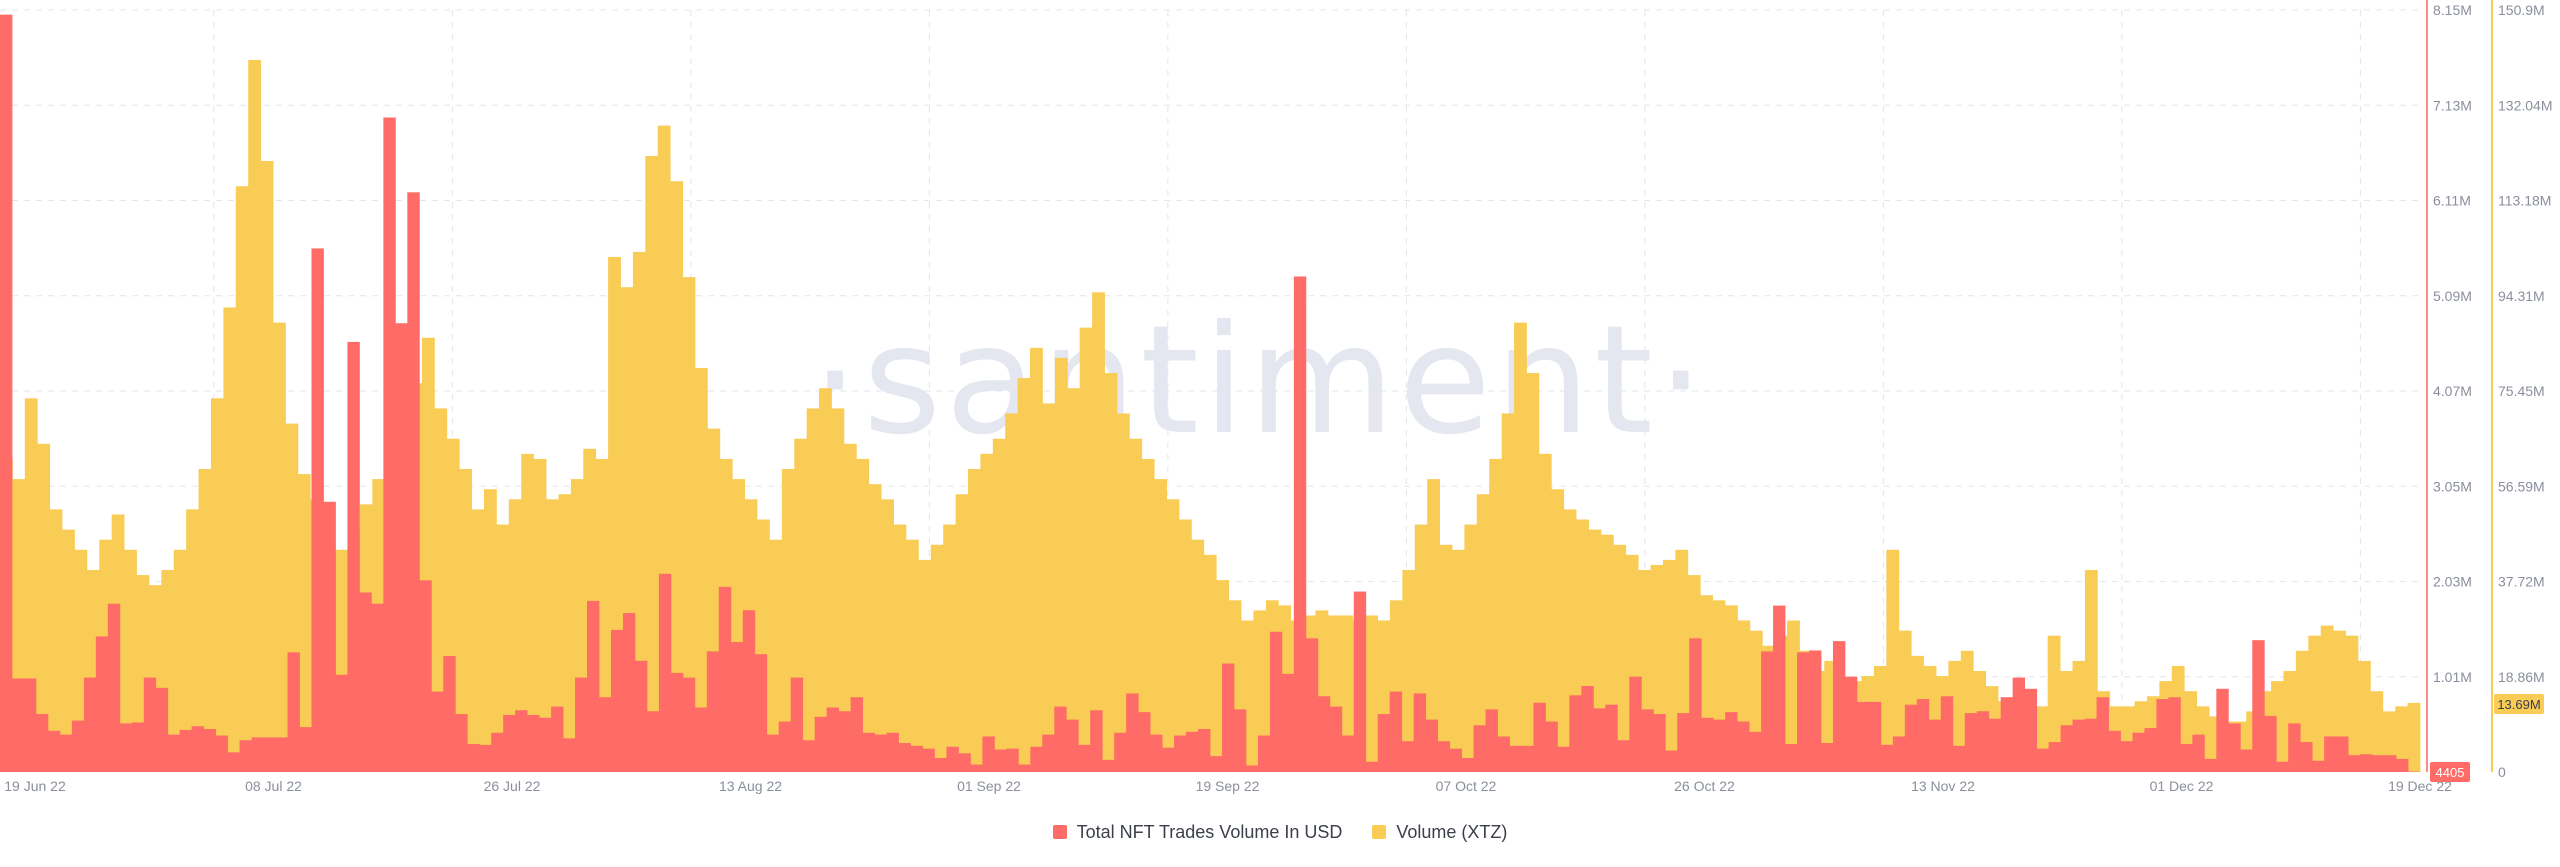 Image resolution: width=2560 pixels, height=867 pixels. I want to click on usd-last-value: 4405, so click(2450, 772).